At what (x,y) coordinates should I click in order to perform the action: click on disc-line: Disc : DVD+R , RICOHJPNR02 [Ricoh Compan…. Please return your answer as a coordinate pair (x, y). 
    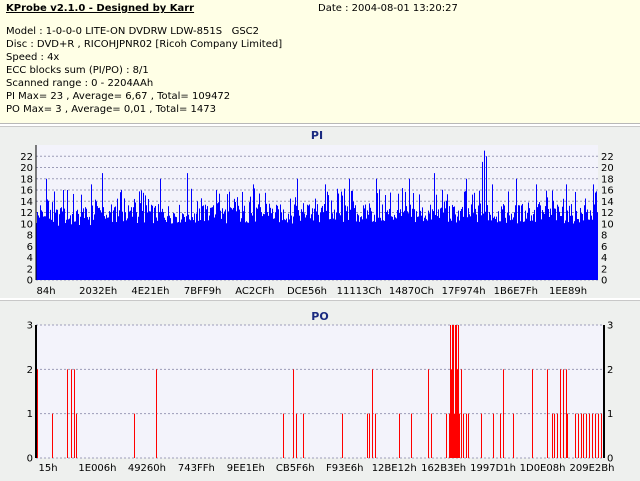
    Looking at the image, I should click on (144, 44).